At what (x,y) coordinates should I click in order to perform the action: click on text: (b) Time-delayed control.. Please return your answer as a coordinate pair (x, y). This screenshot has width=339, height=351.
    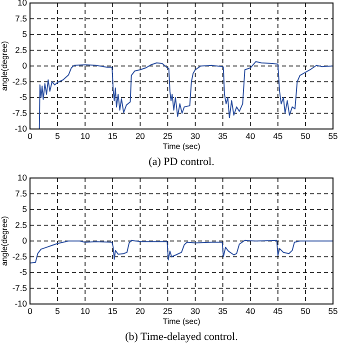
    Looking at the image, I should click on (181, 337).